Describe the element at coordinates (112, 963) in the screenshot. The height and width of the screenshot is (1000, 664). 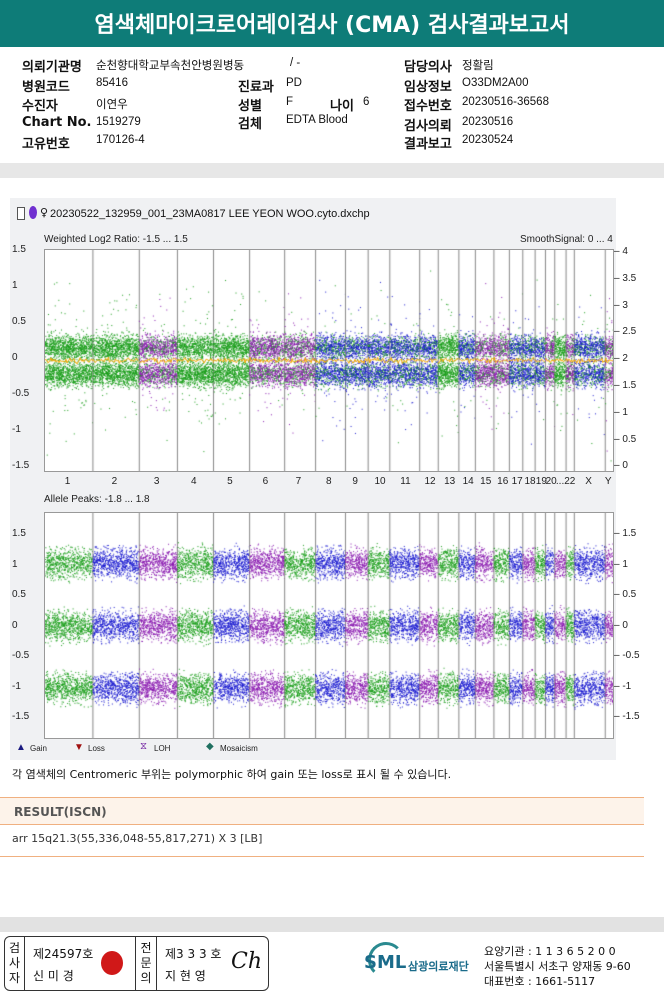
I see `seal-icon` at that location.